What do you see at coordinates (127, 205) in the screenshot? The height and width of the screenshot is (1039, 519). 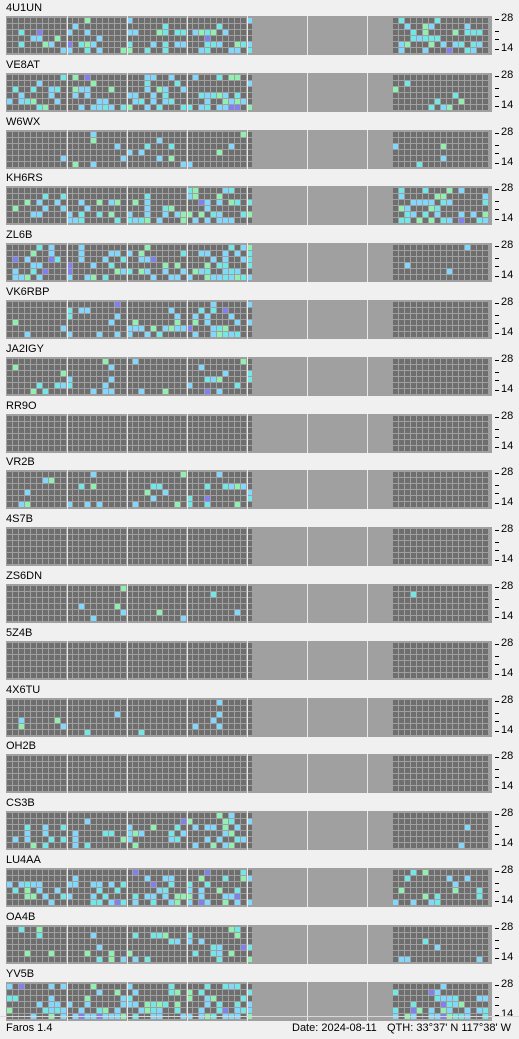 I see `hour-divider` at bounding box center [127, 205].